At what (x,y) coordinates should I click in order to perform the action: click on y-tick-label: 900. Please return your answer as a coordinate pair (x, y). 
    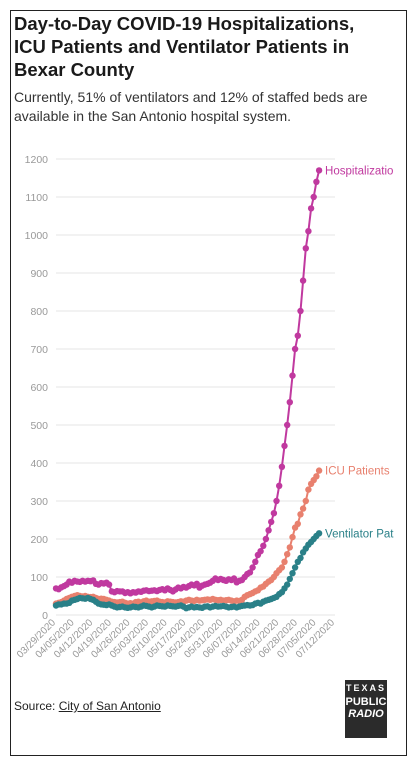
    Looking at the image, I should click on (39, 274).